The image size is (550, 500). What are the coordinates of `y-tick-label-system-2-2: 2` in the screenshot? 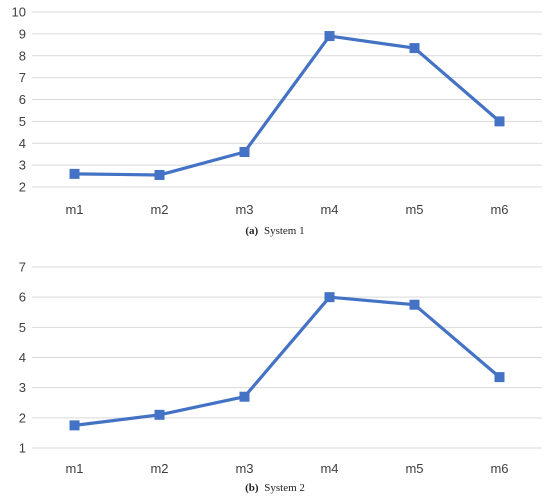 It's located at (22, 417).